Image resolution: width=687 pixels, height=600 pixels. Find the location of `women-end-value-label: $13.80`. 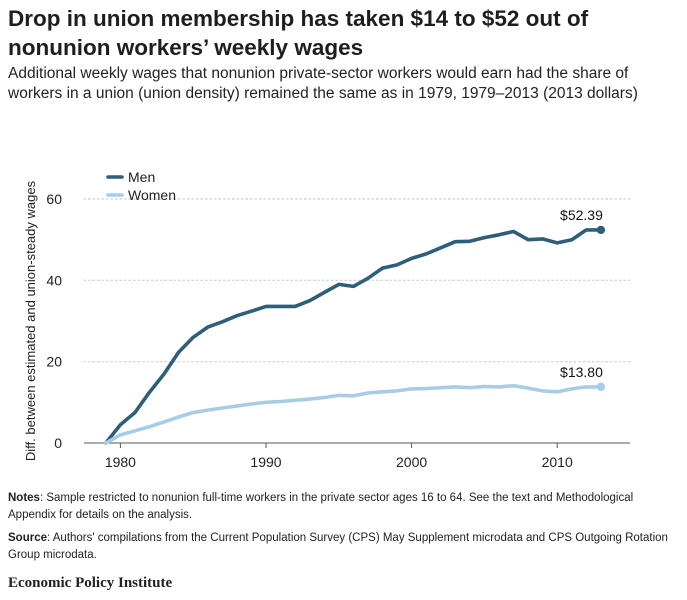

women-end-value-label: $13.80 is located at coordinates (581, 372).